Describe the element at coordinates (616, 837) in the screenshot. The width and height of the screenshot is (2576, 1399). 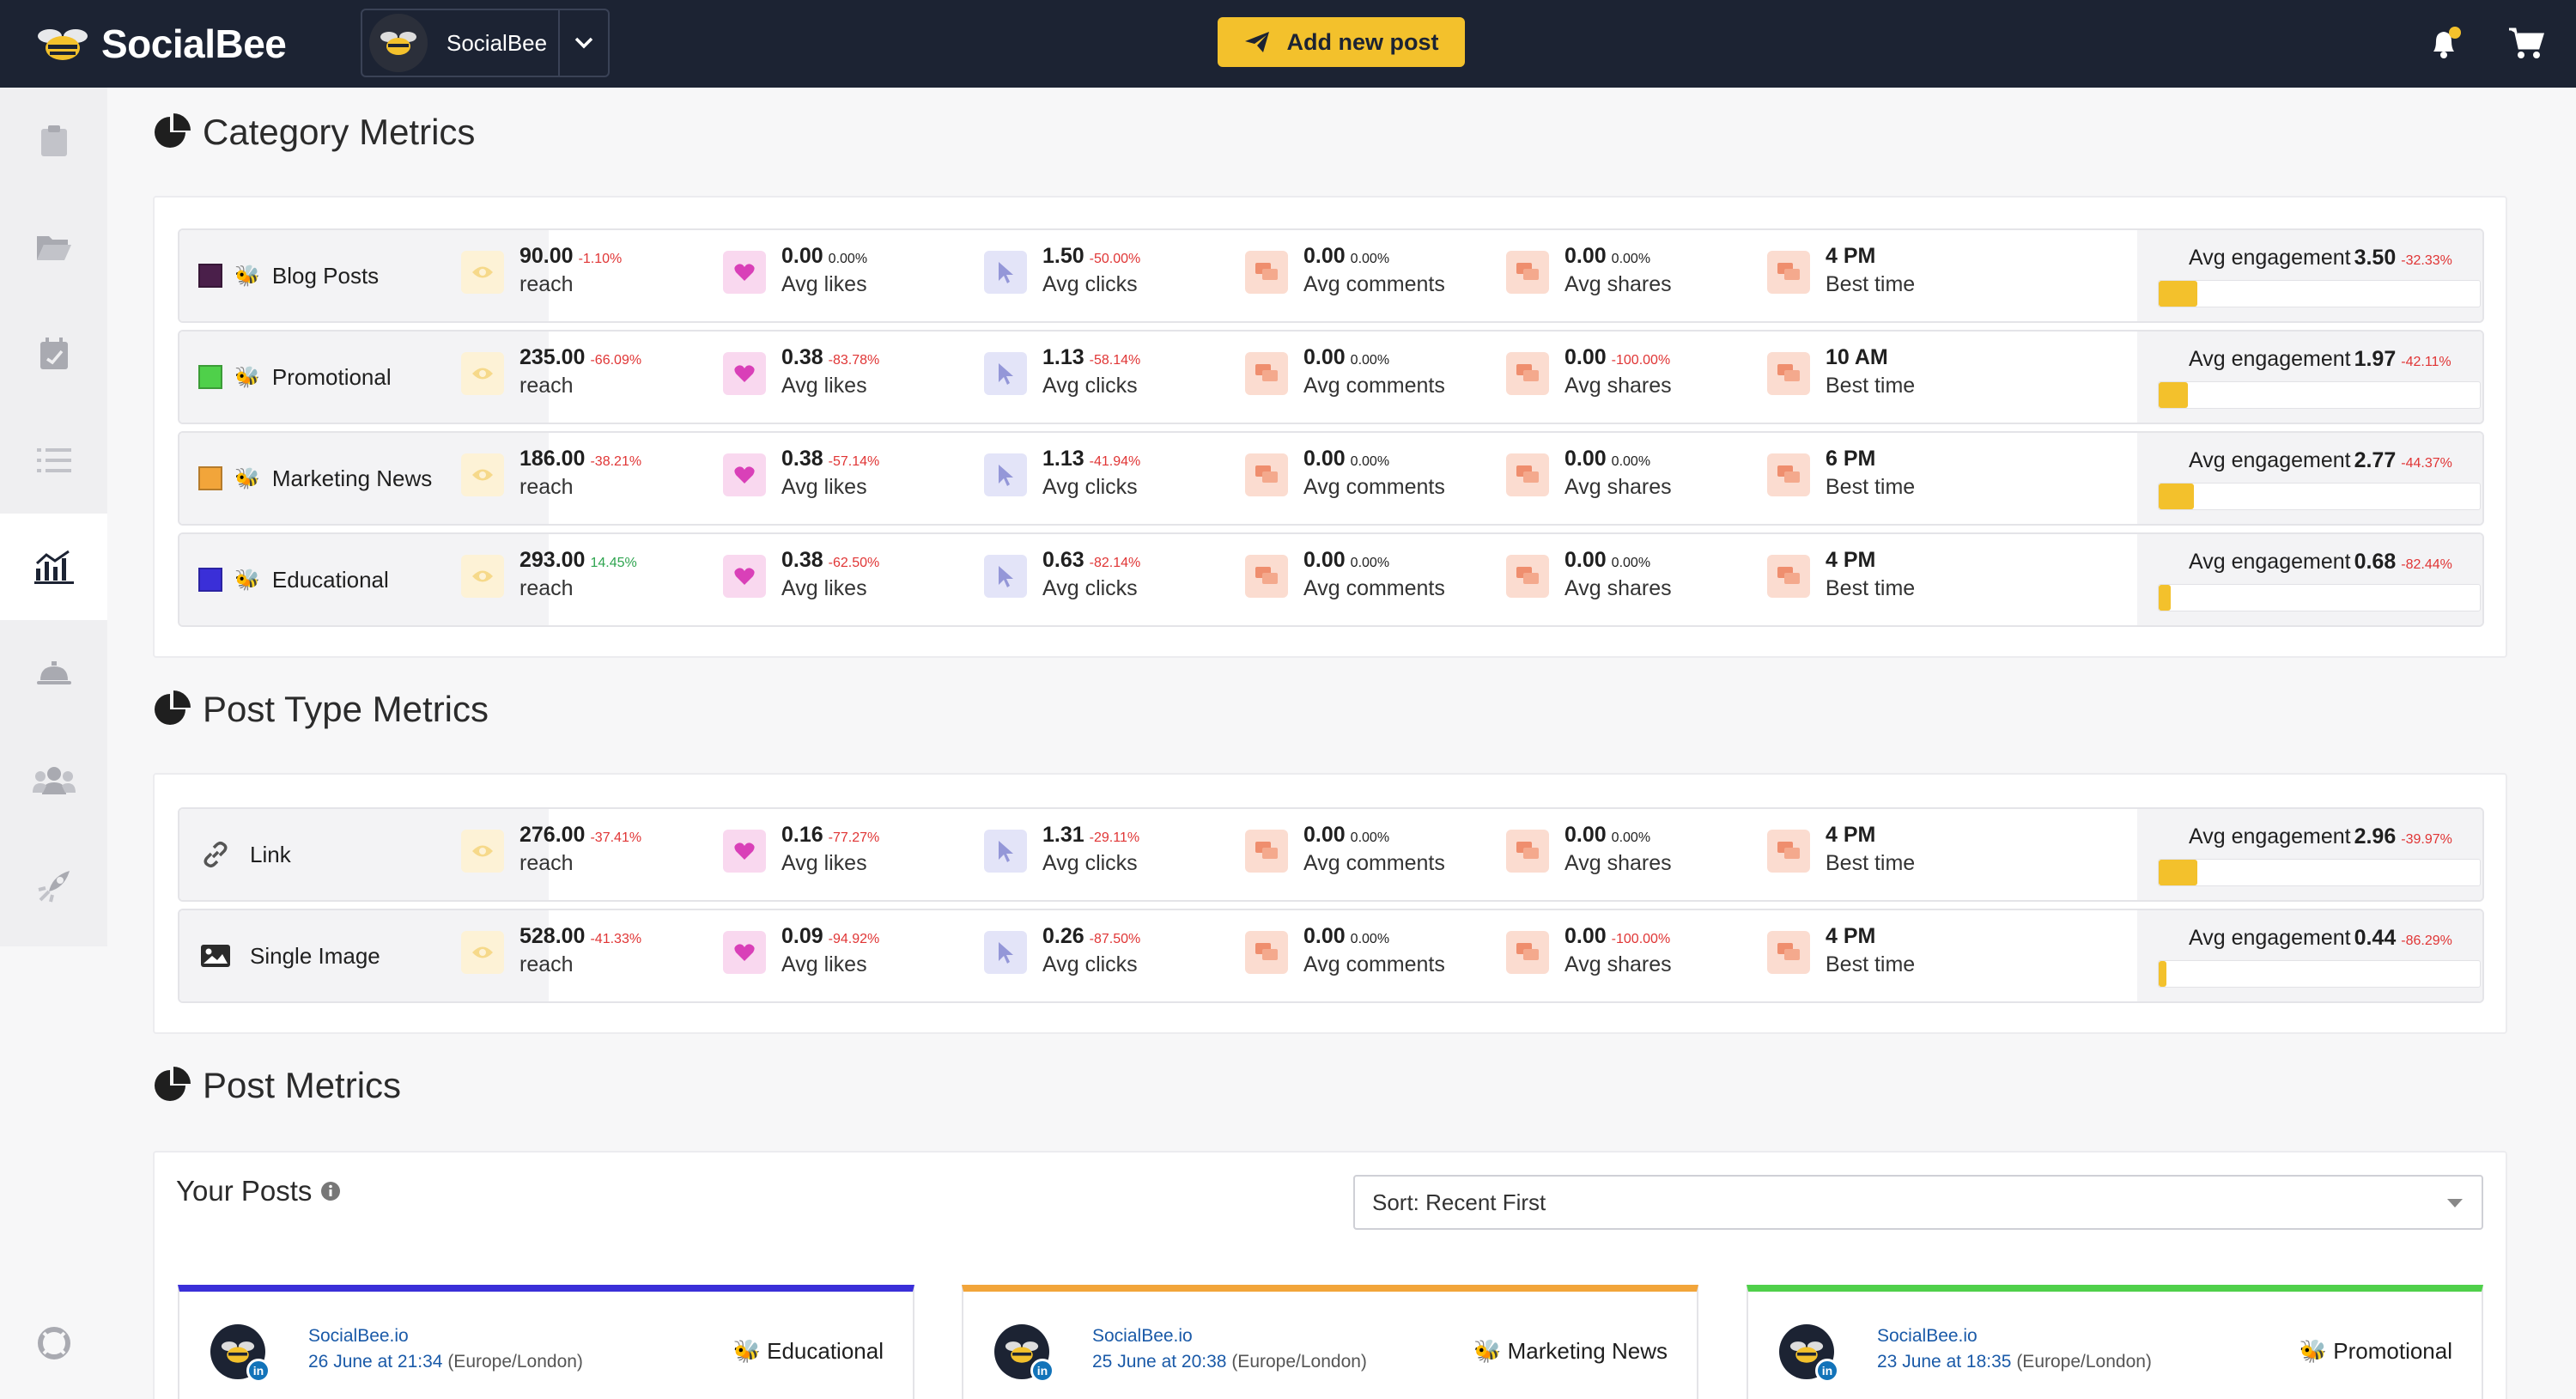
I see `reach-delta: -37.41%` at that location.